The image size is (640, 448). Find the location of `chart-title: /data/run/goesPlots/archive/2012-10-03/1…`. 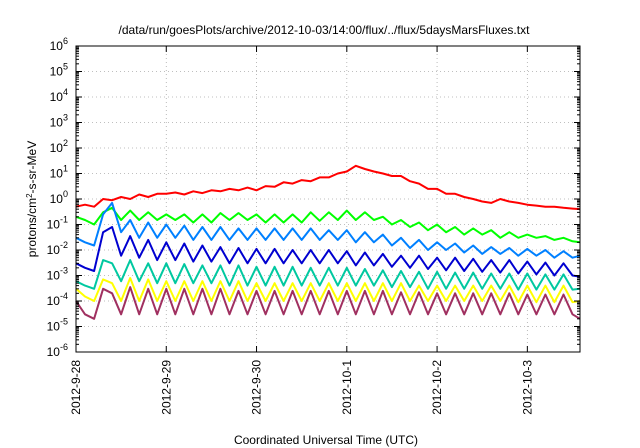

chart-title: /data/run/goesPlots/archive/2012-10-03/1… is located at coordinates (325, 30).